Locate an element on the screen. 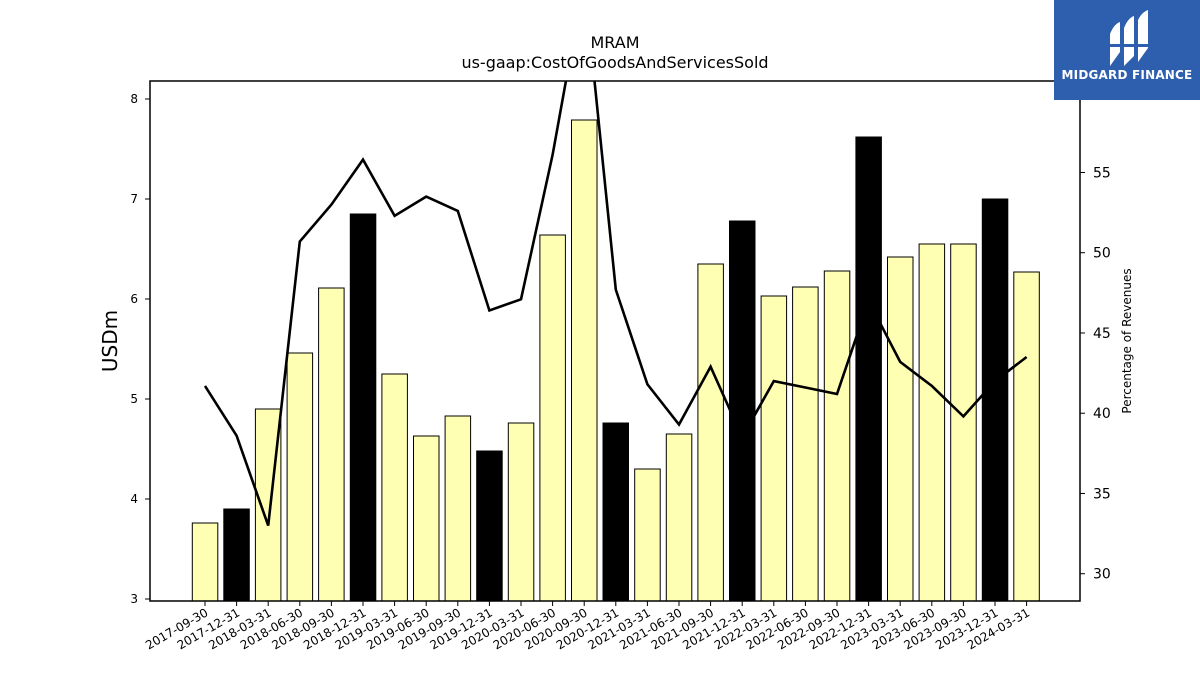 Image resolution: width=1200 pixels, height=675 pixels. logo-text: MIDGARD FINANCE is located at coordinates (1127, 75).